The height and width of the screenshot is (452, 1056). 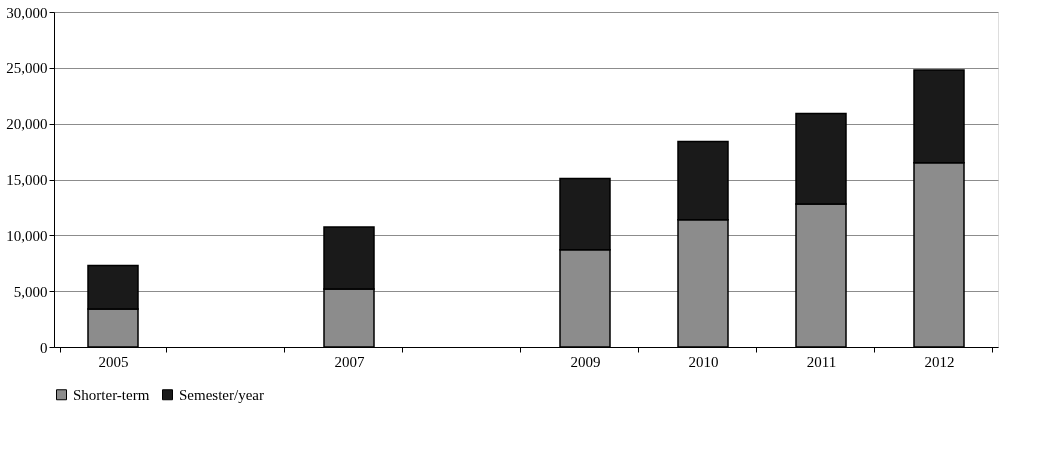 I want to click on y-tick-label: 20,000, so click(x=27, y=124).